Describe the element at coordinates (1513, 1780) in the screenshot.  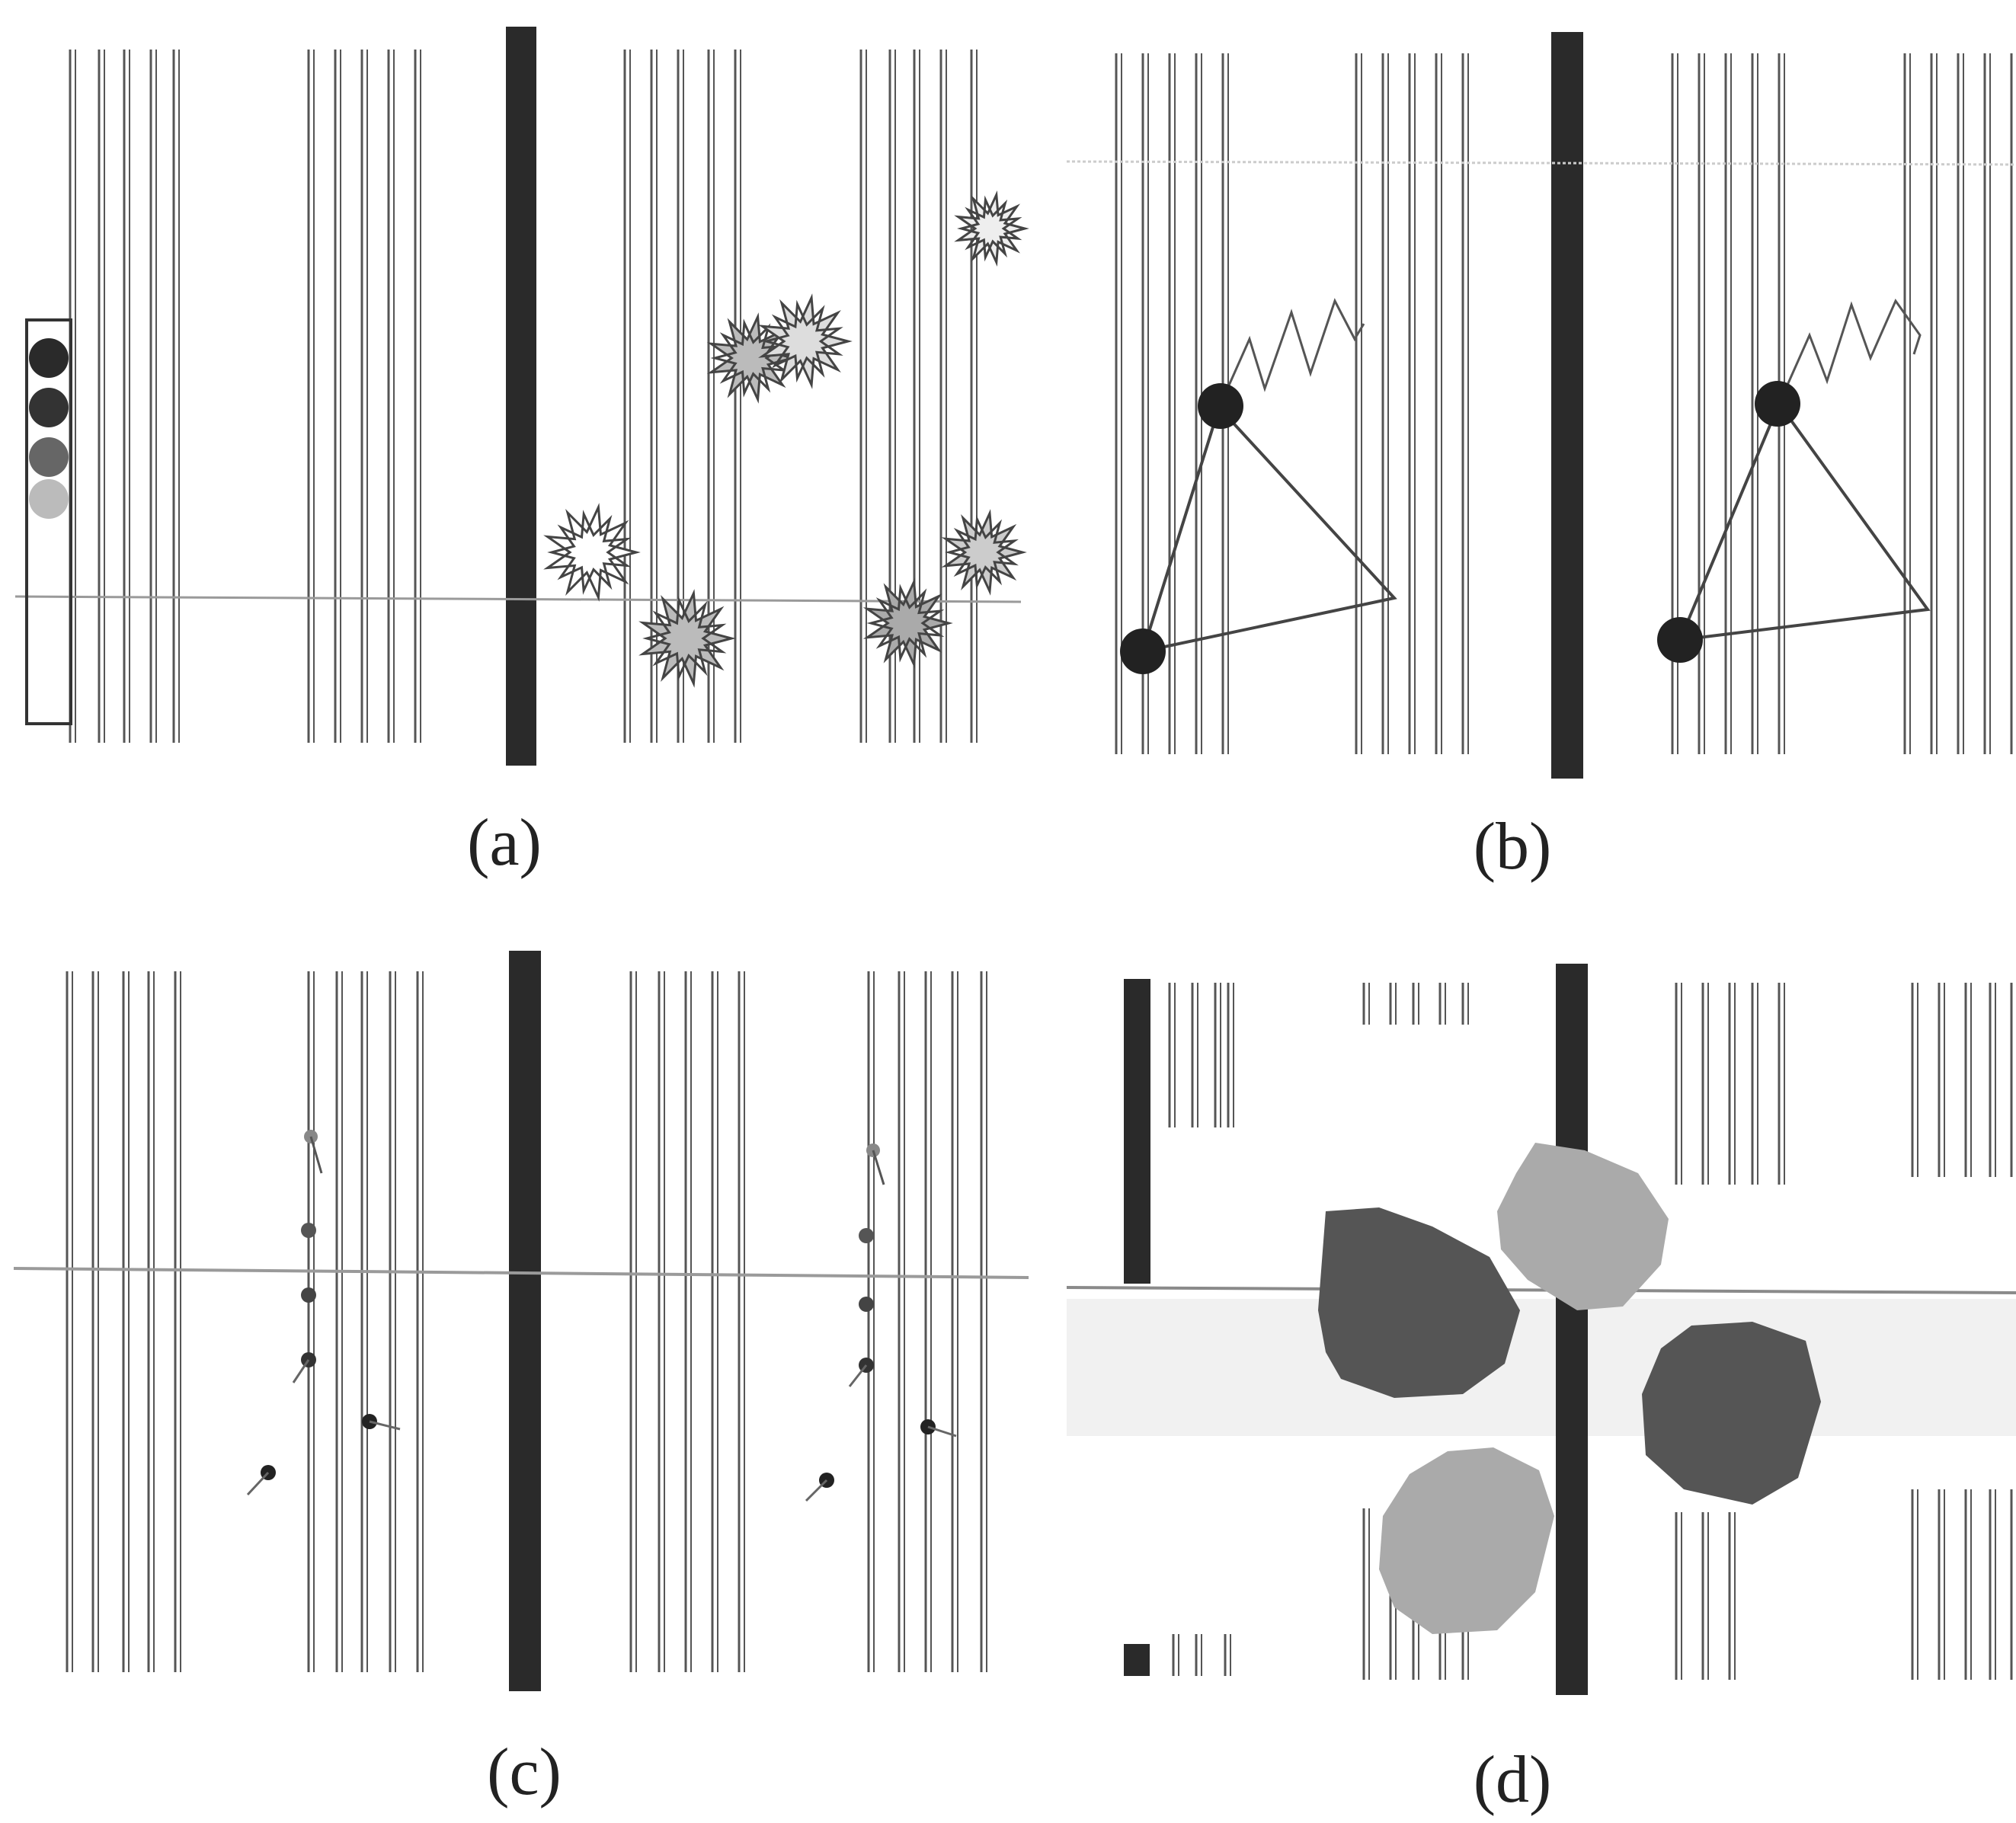
I see `caption-d: (d)` at that location.